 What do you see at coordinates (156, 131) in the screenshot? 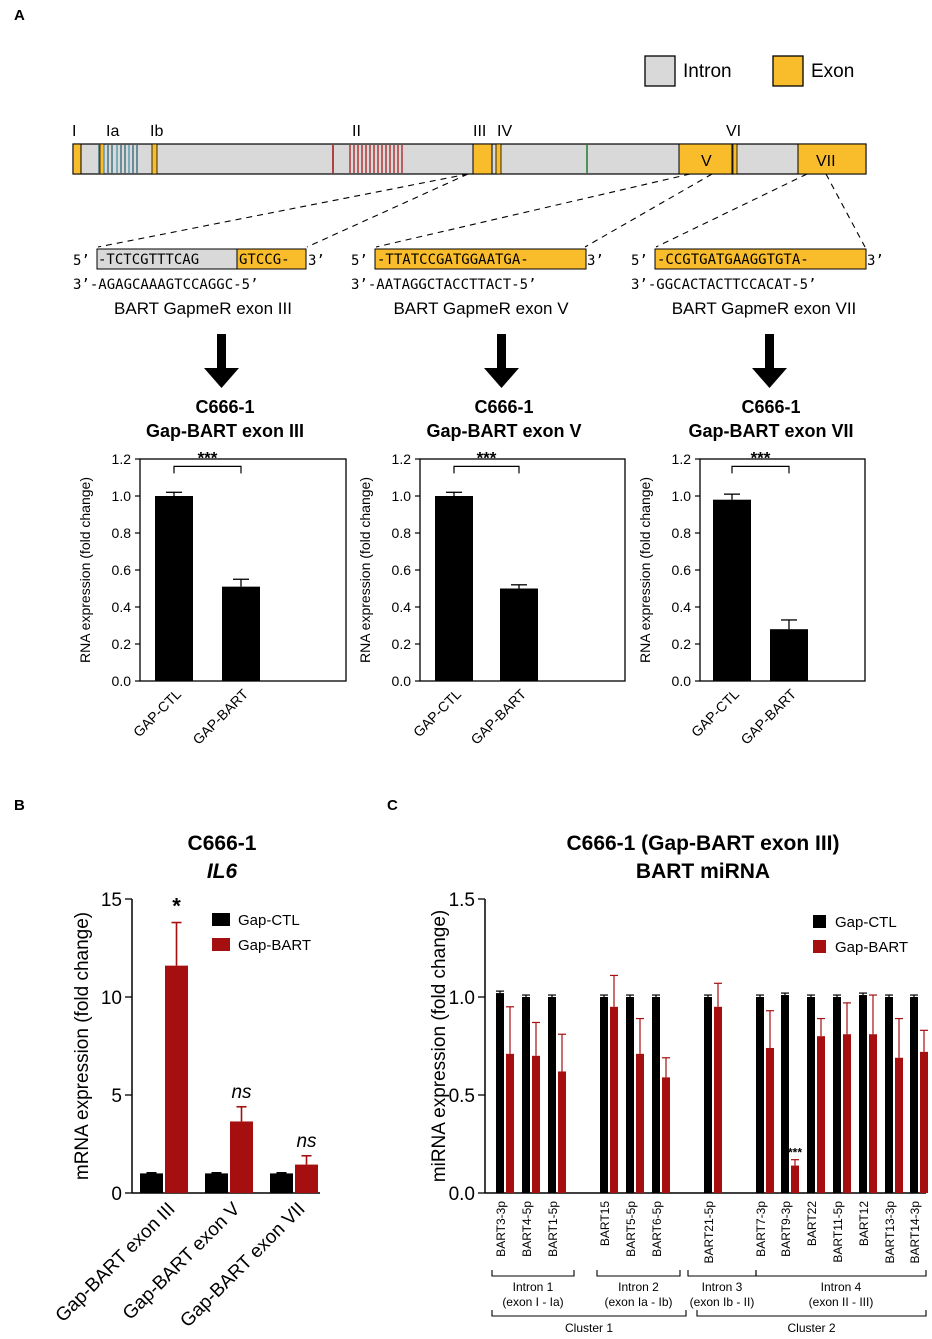
I see `exon-label-Ib: Ib` at bounding box center [156, 131].